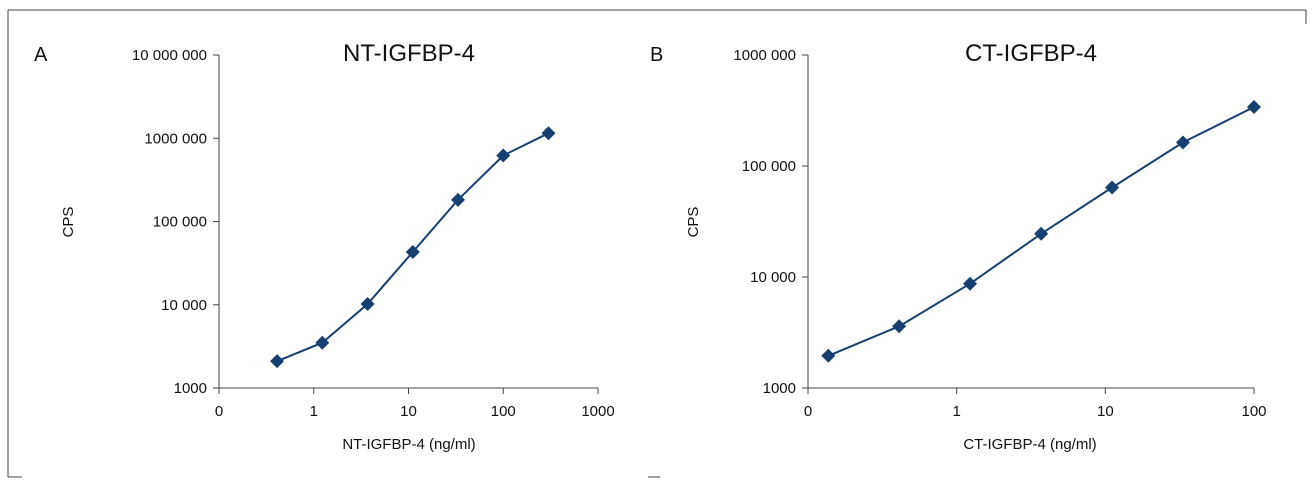 This screenshot has width=1314, height=483. Describe the element at coordinates (169, 55) in the screenshot. I see `y-tick-label: 10 000 000` at that location.